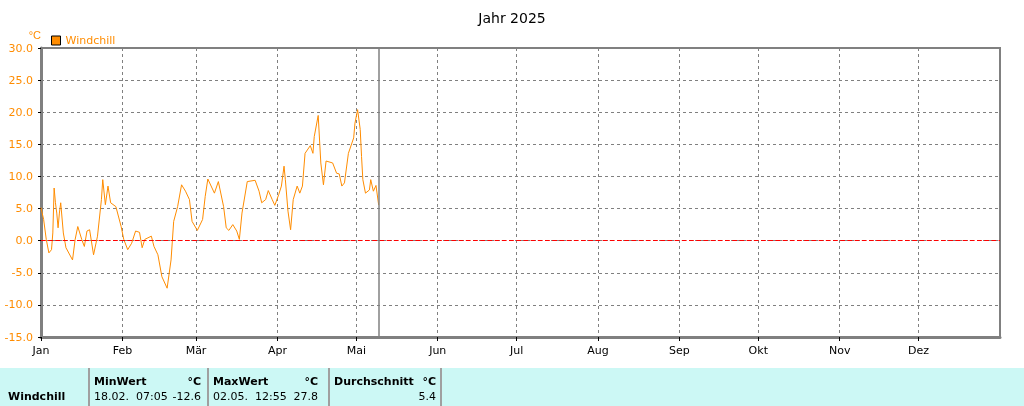 The height and width of the screenshot is (406, 1024). What do you see at coordinates (250, 396) in the screenshot?
I see `text: 02.05. 12:55` at bounding box center [250, 396].